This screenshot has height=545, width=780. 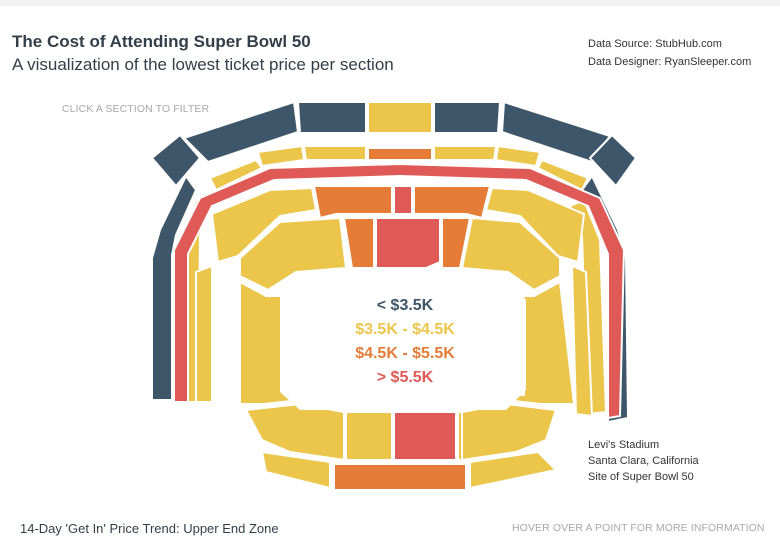 I want to click on section-lower-bottom-corner-right-shape, so click(x=509, y=432).